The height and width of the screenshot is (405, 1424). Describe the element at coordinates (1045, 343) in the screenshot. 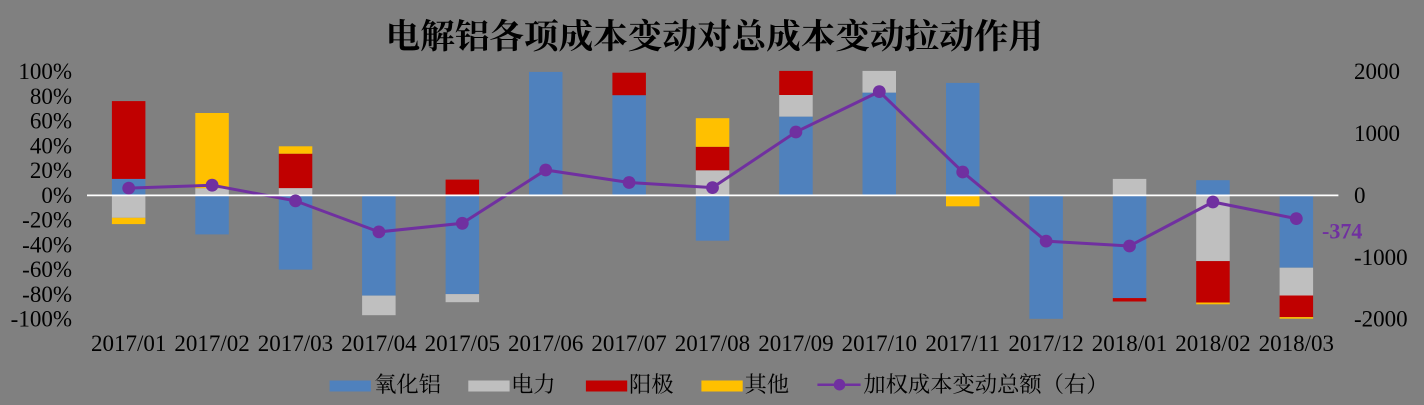

I see `svg-text: 2017/12` at that location.